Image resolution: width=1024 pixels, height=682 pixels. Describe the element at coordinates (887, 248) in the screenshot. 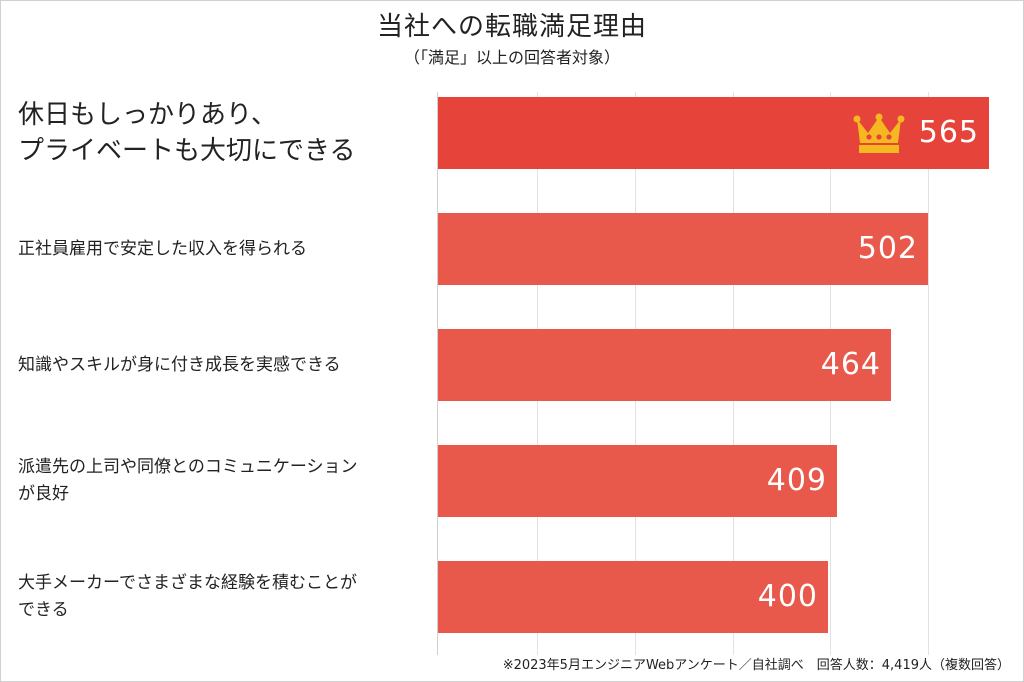

I see `data-label: 502` at that location.